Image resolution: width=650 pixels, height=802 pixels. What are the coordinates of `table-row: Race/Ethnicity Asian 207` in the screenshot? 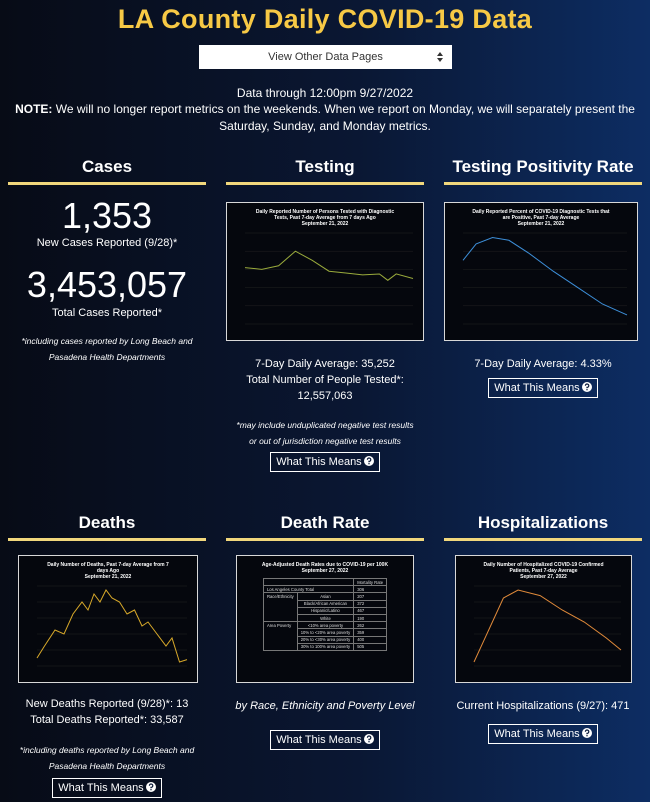 It's located at (325, 607).